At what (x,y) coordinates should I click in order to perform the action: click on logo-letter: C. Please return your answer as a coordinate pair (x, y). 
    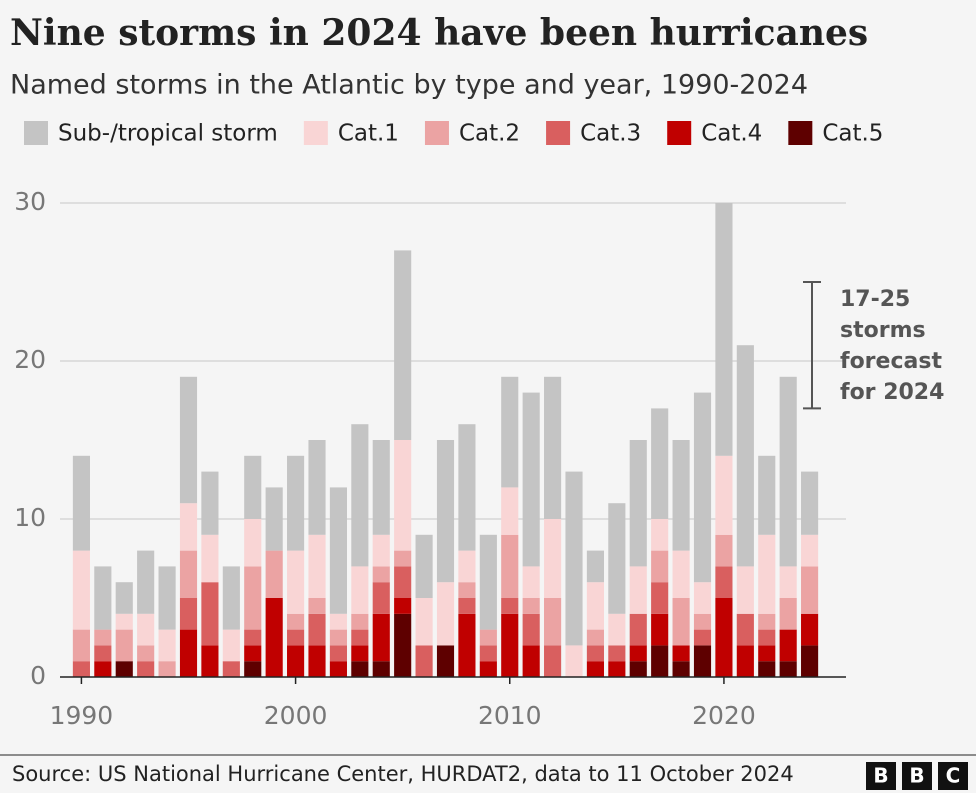
    Looking at the image, I should click on (953, 776).